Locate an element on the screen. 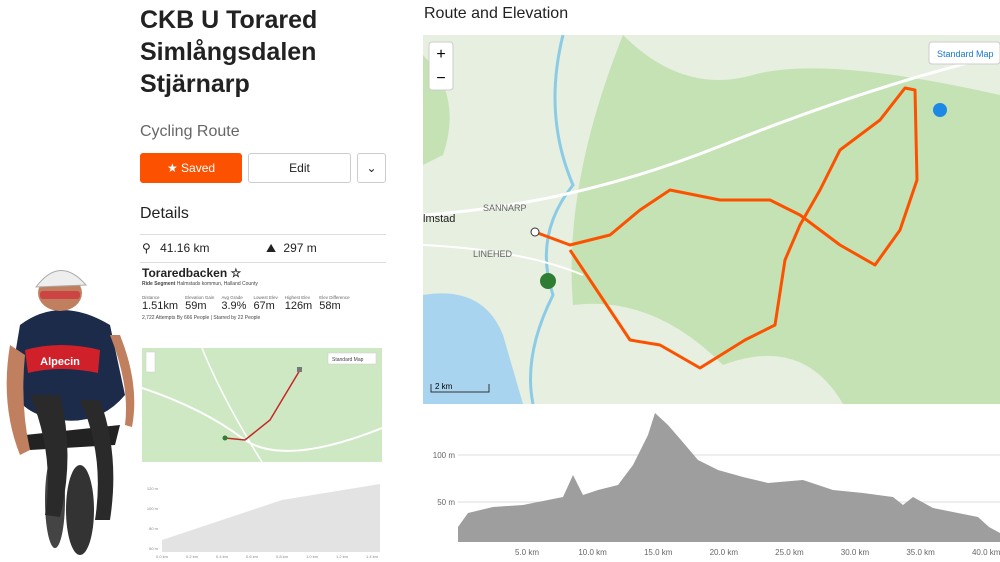 Image resolution: width=1000 pixels, height=562 pixels. edit-button: Edit is located at coordinates (299, 168).